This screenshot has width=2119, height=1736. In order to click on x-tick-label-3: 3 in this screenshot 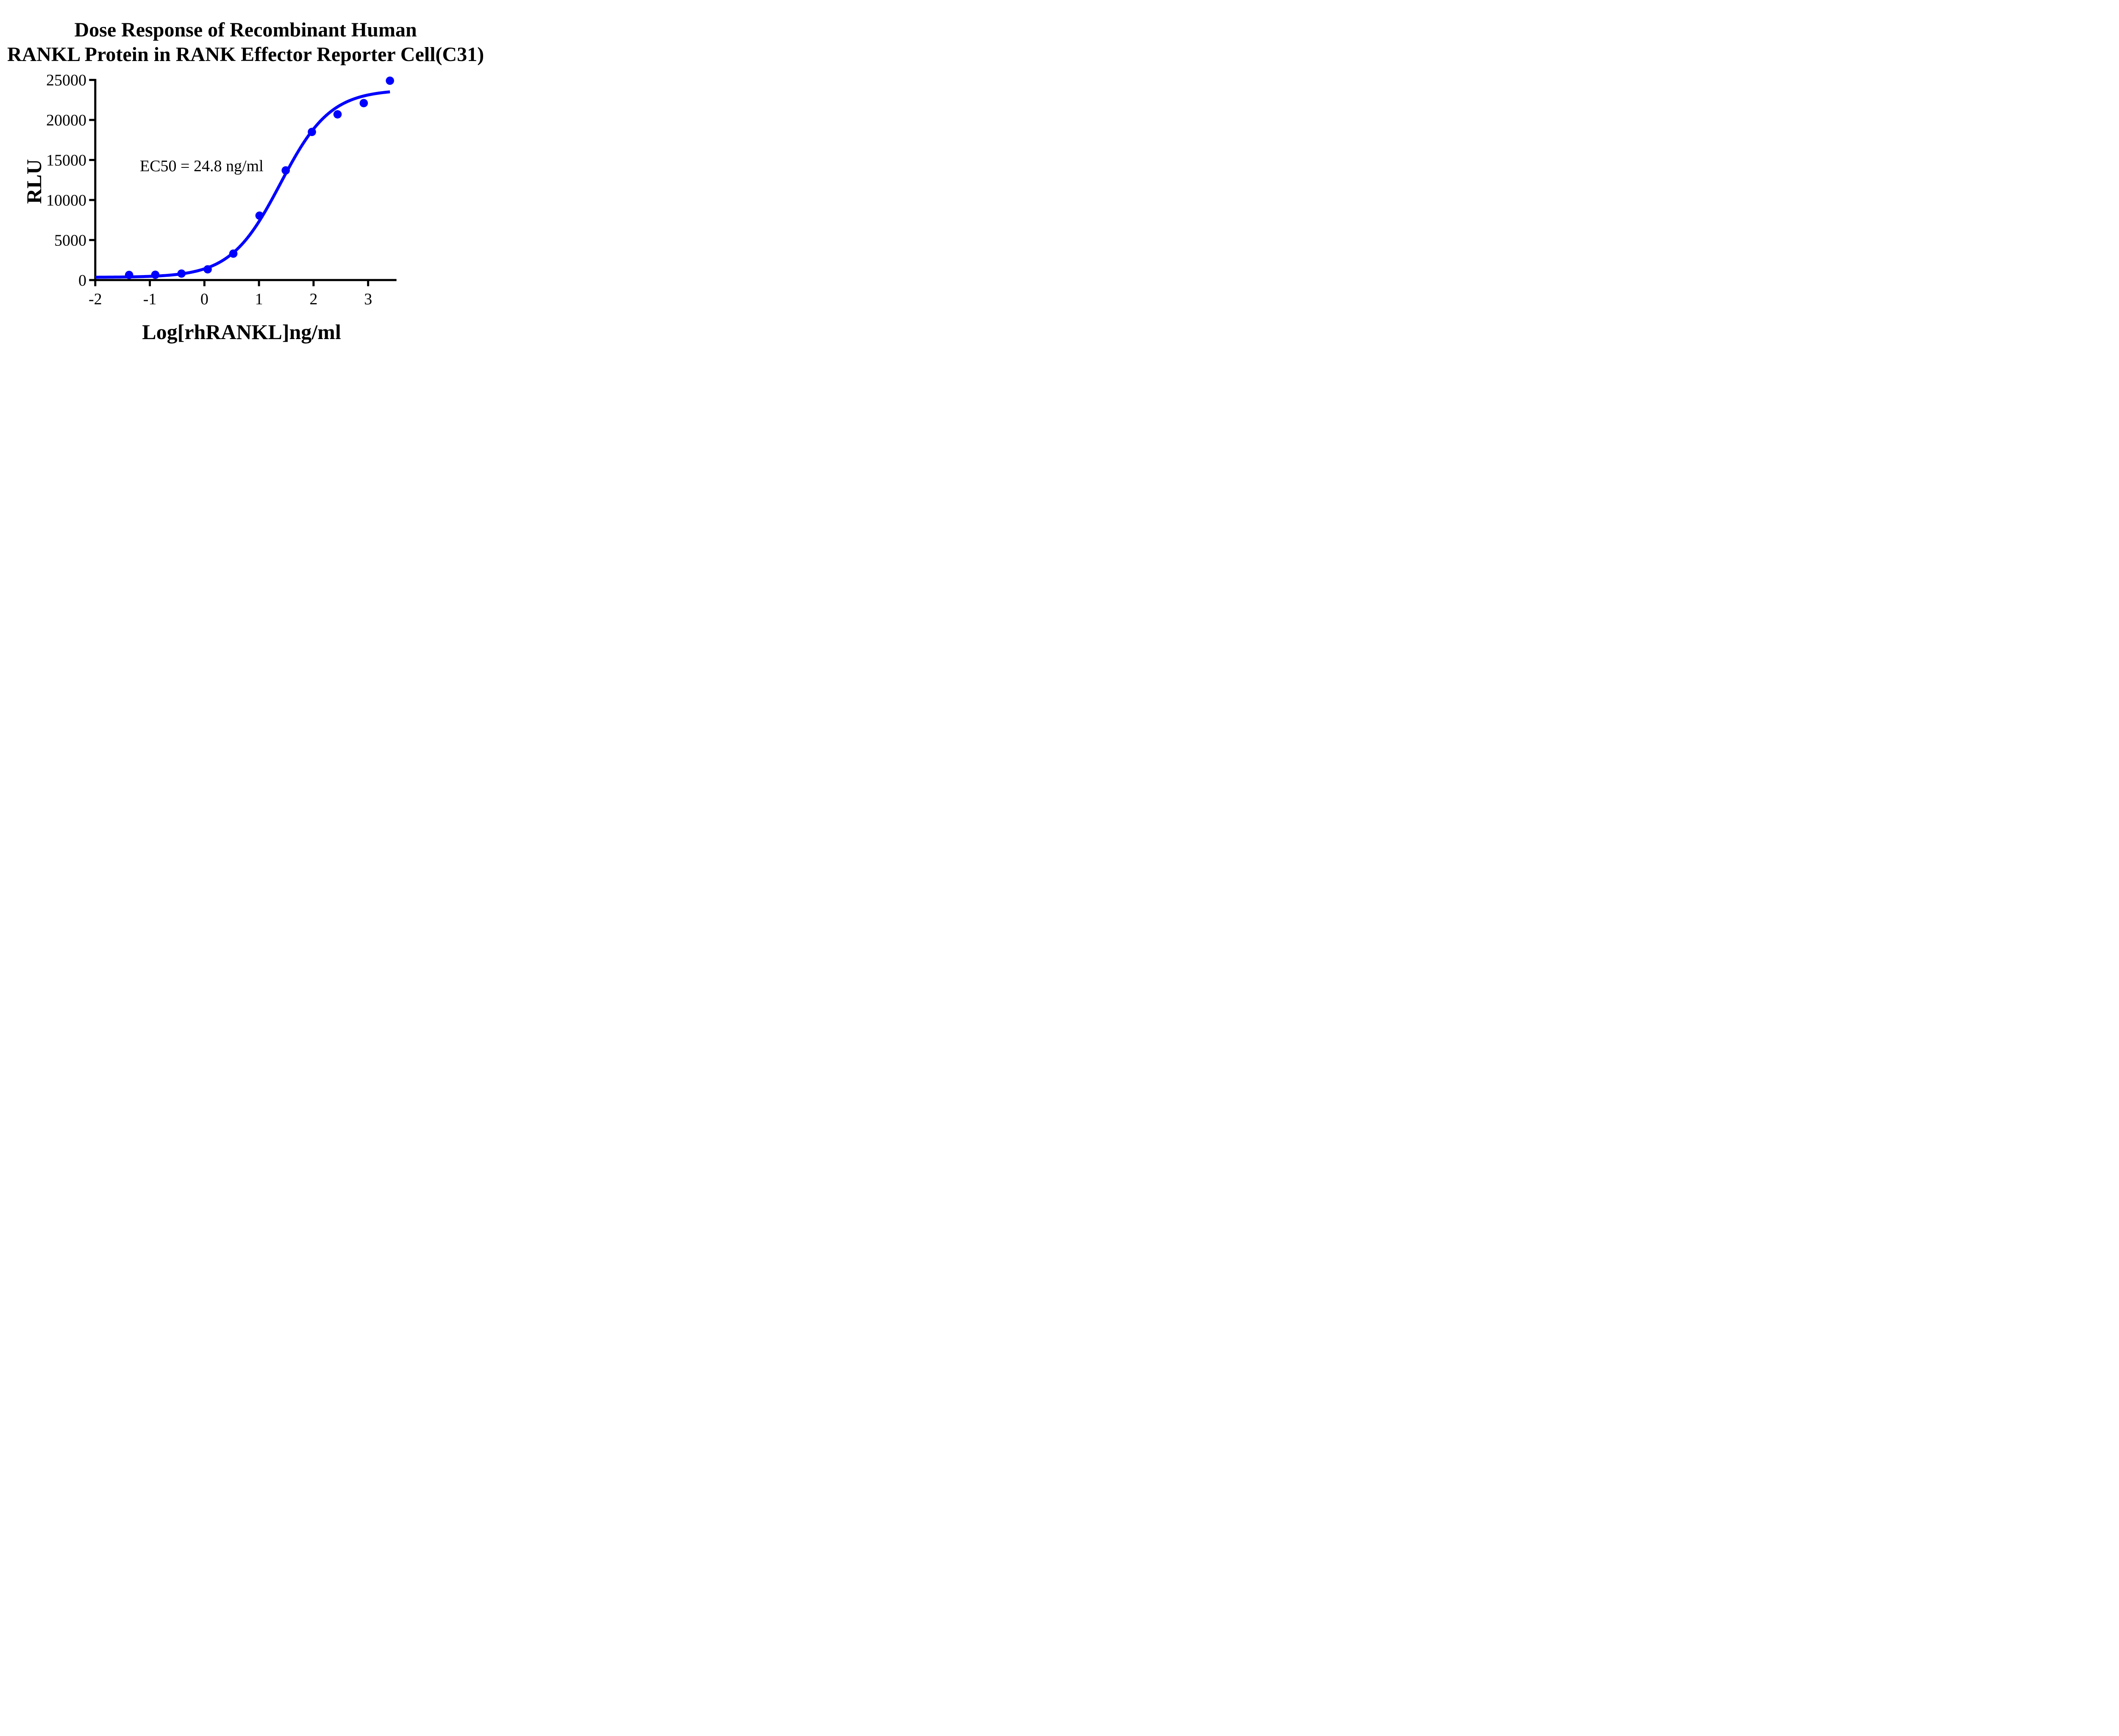, I will do `click(368, 299)`.